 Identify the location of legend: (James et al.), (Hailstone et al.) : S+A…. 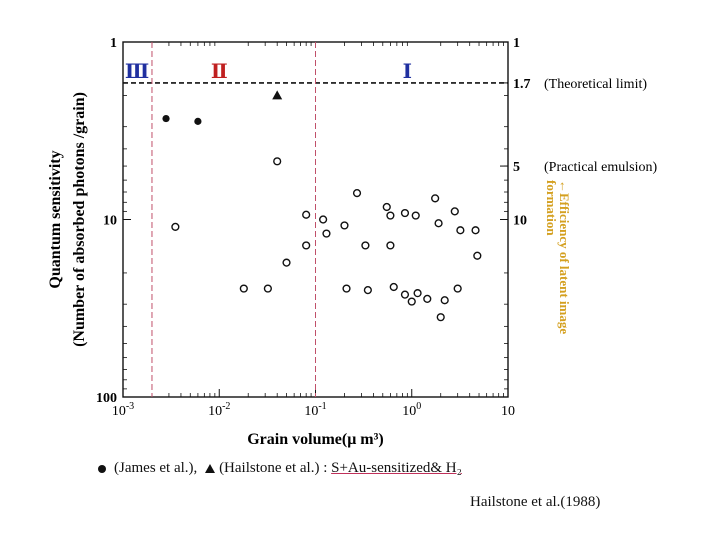
(280, 468).